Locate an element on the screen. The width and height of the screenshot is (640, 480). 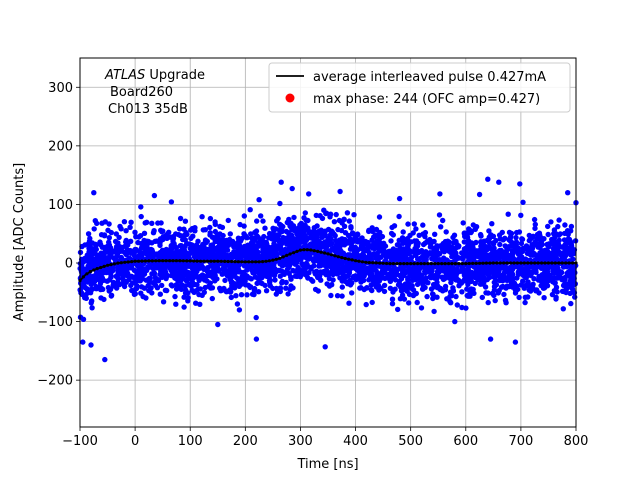
annotation-line-1: ATLAS Upgrade is located at coordinates (154, 75).